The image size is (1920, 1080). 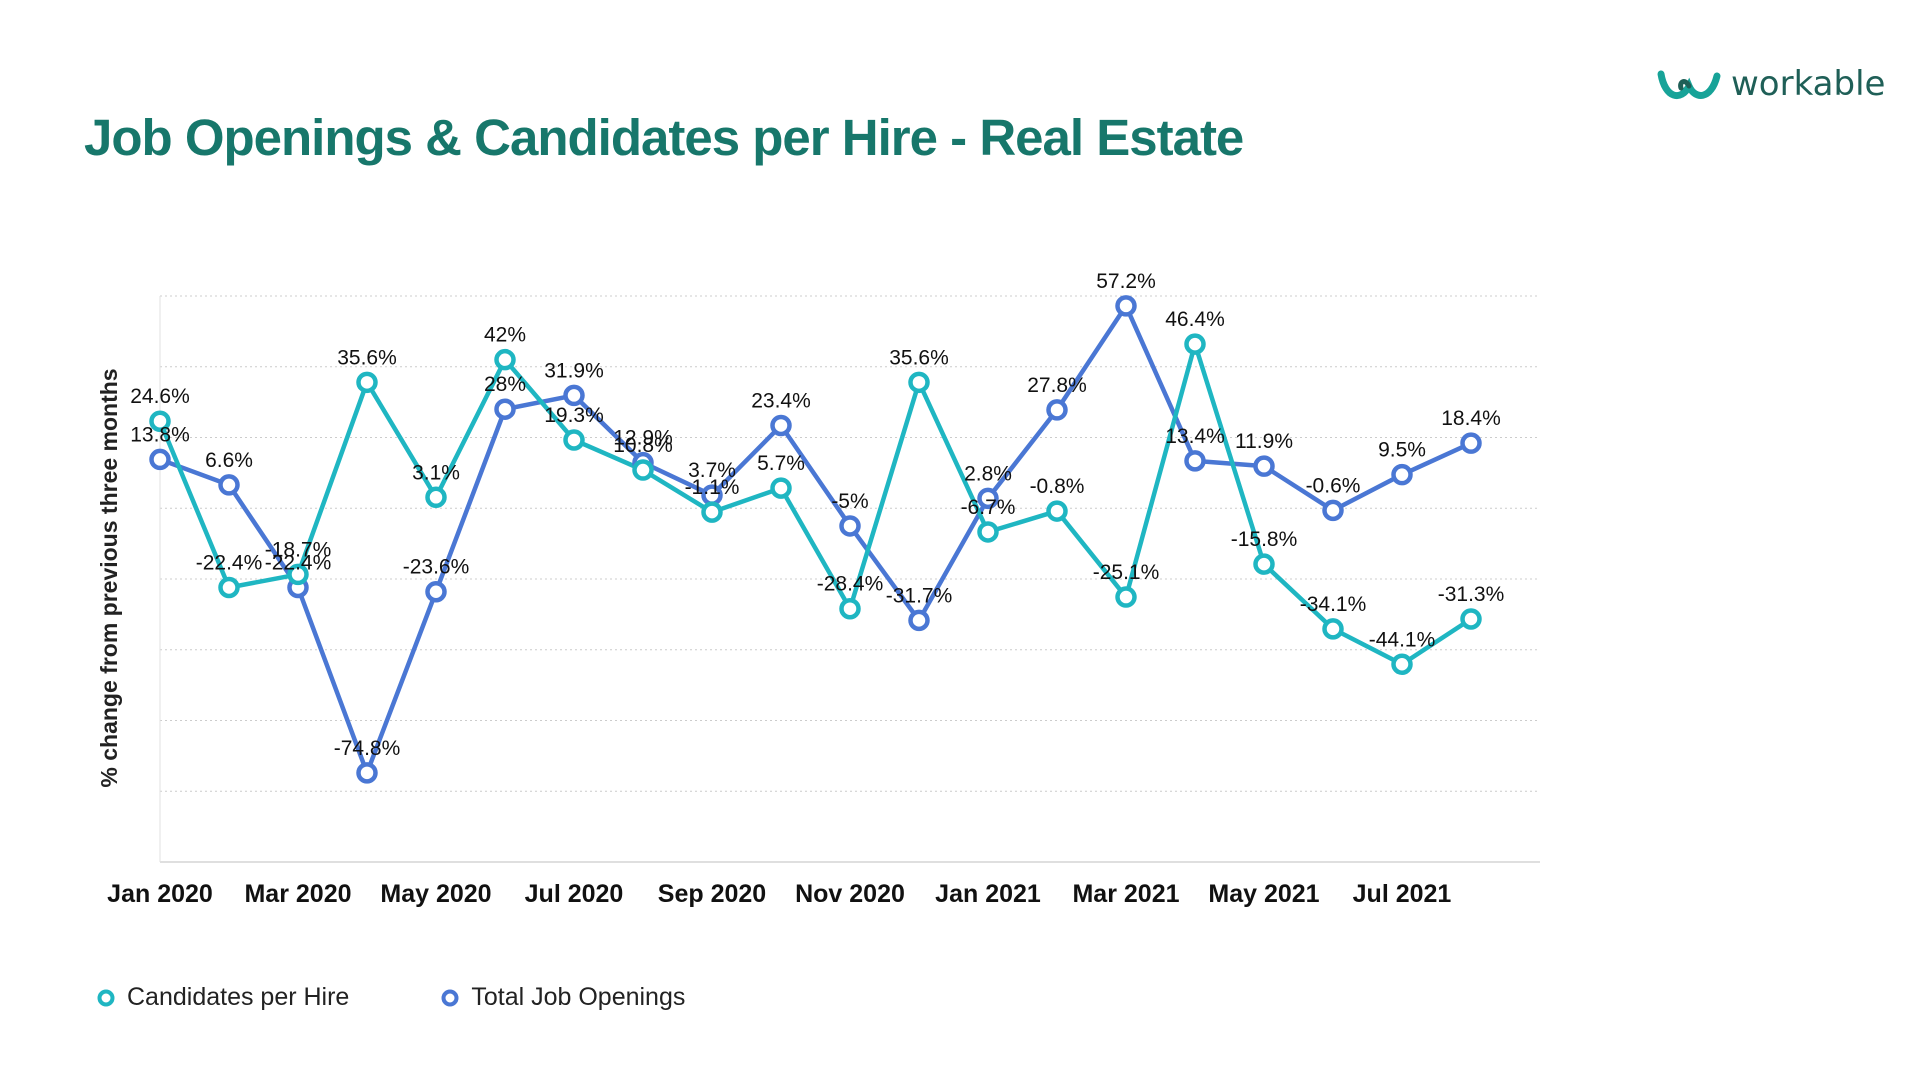 I want to click on legend: Candidates per Hire Total Job Openings, so click(x=435, y=997).